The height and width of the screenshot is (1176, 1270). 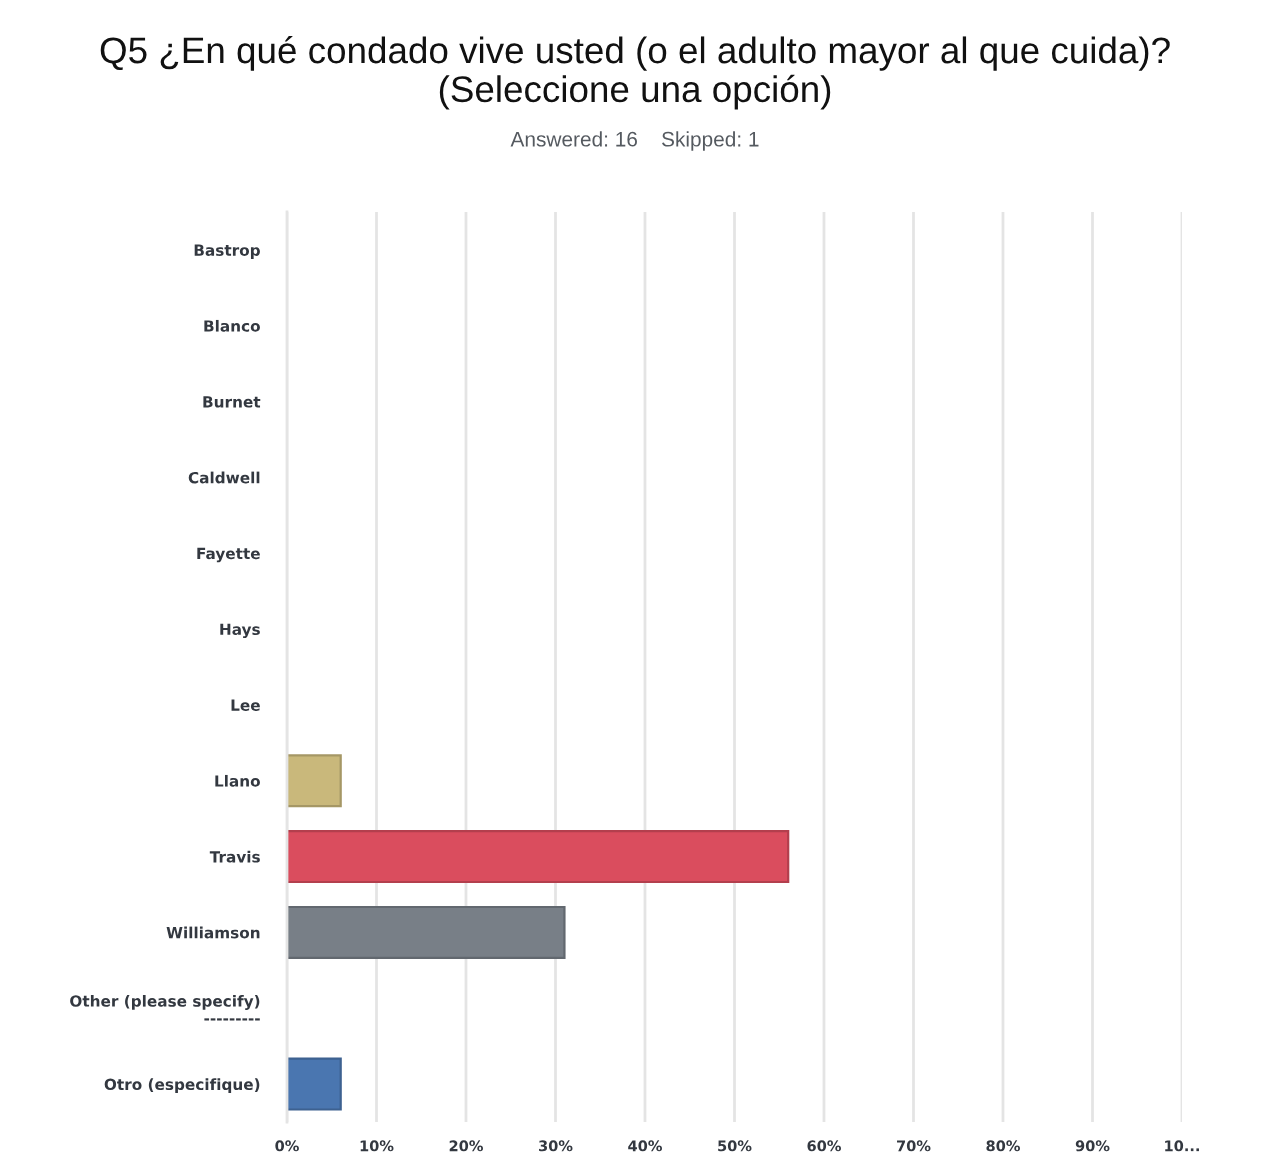 I want to click on x-tick-label: 10%, so click(x=377, y=1146).